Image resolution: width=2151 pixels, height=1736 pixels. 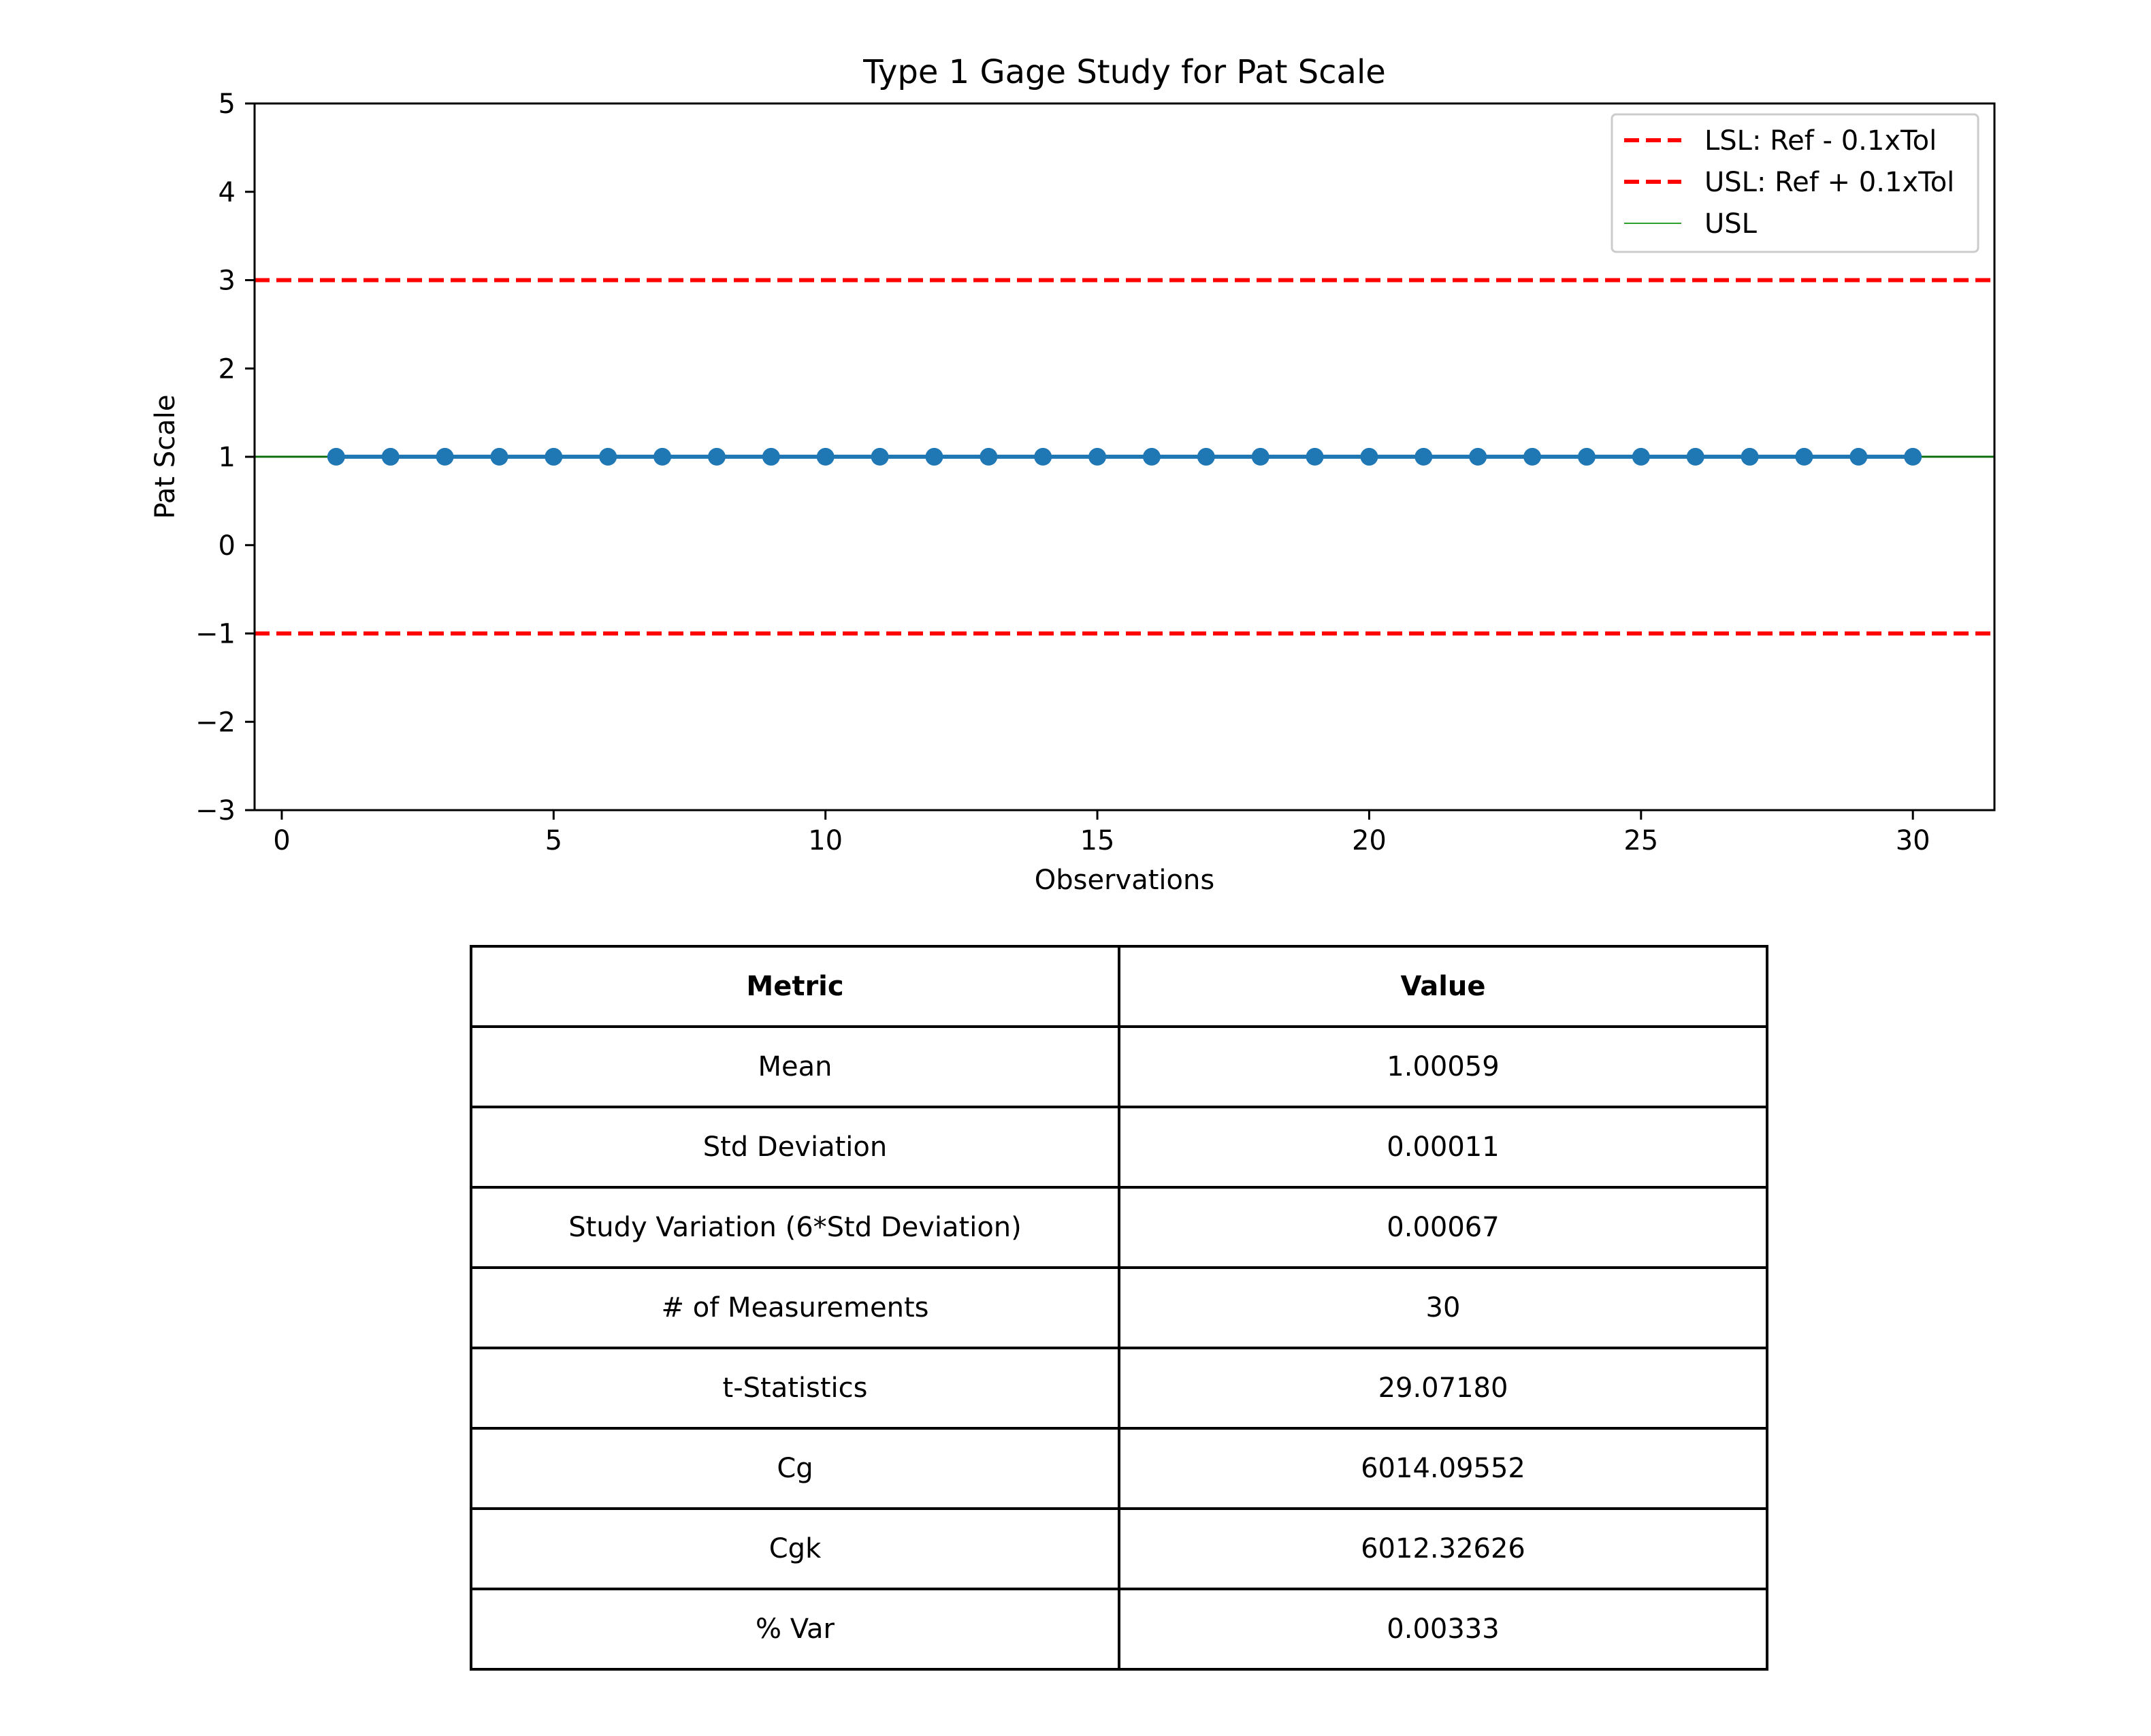 What do you see at coordinates (227, 457) in the screenshot?
I see `y-tick-label: 1` at bounding box center [227, 457].